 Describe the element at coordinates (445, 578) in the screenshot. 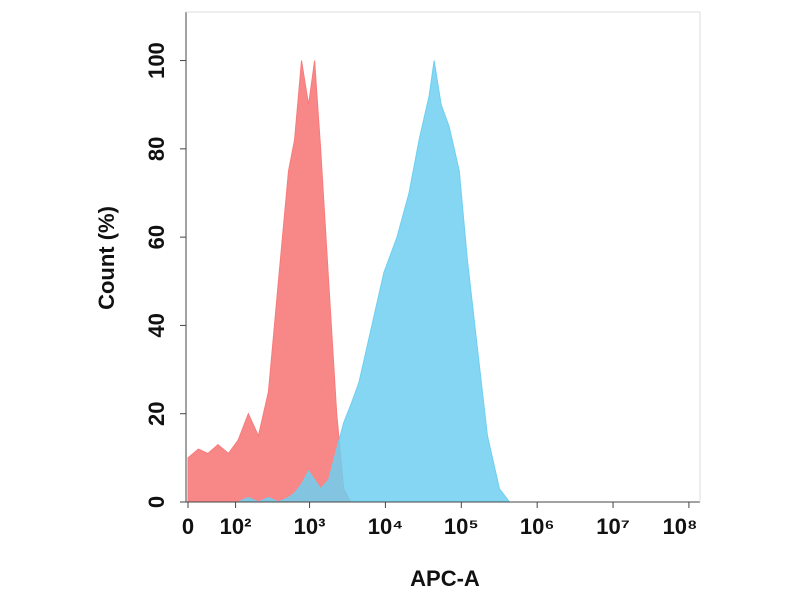

I see `x-axis-label: APC-A` at that location.